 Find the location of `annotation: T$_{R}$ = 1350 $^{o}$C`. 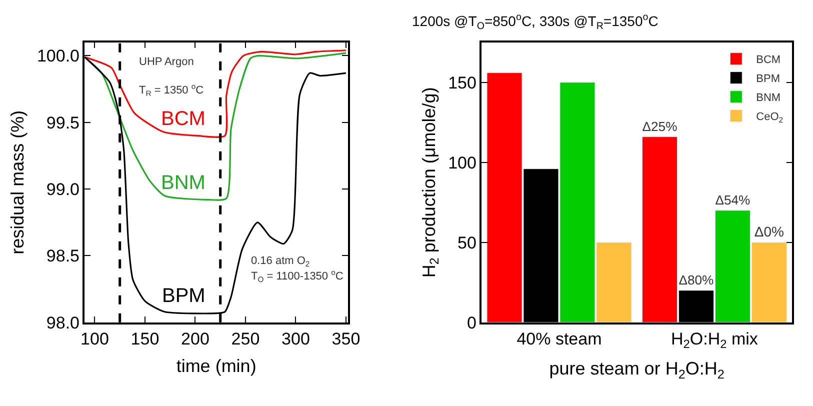

annotation: T$_{R}$ = 1350 $^{o}$C is located at coordinates (171, 90).